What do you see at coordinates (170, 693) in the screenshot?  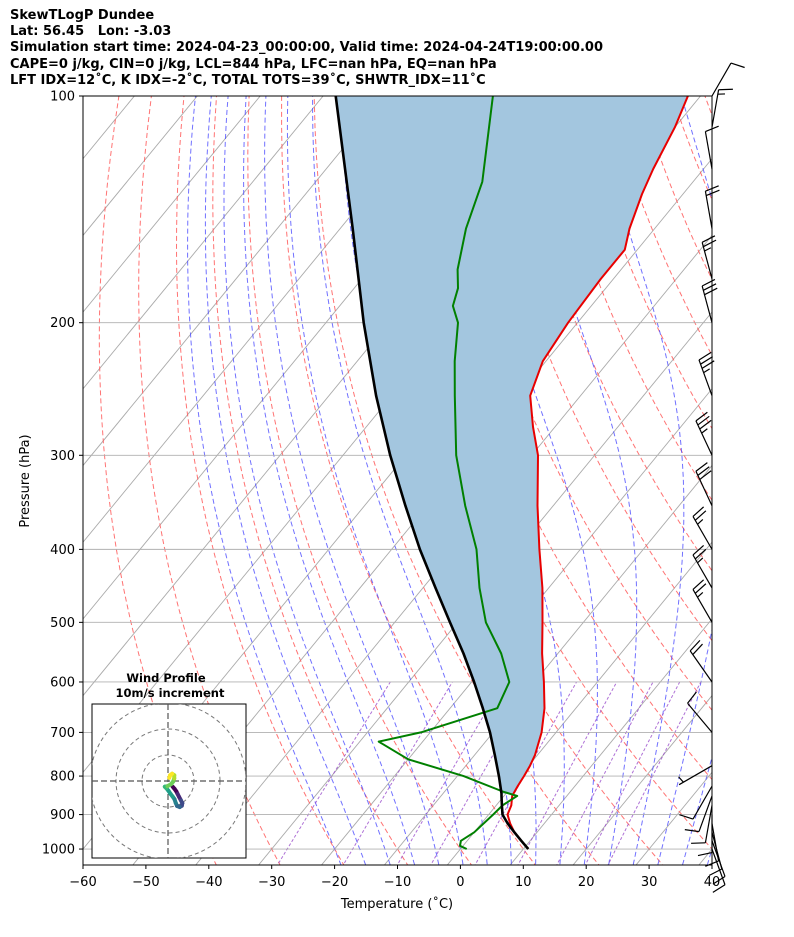 I see `hodograph-subtitle: 10m/s increment` at bounding box center [170, 693].